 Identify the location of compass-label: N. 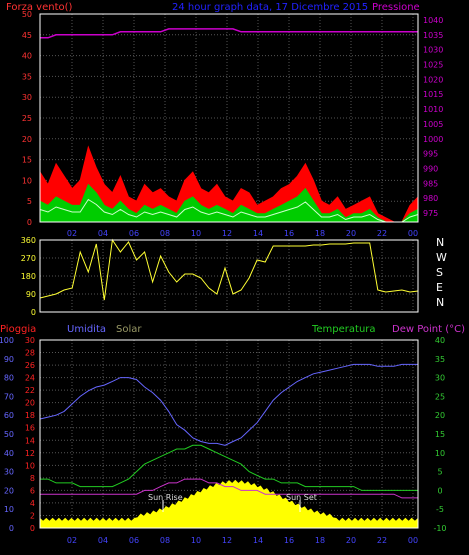
(440, 302).